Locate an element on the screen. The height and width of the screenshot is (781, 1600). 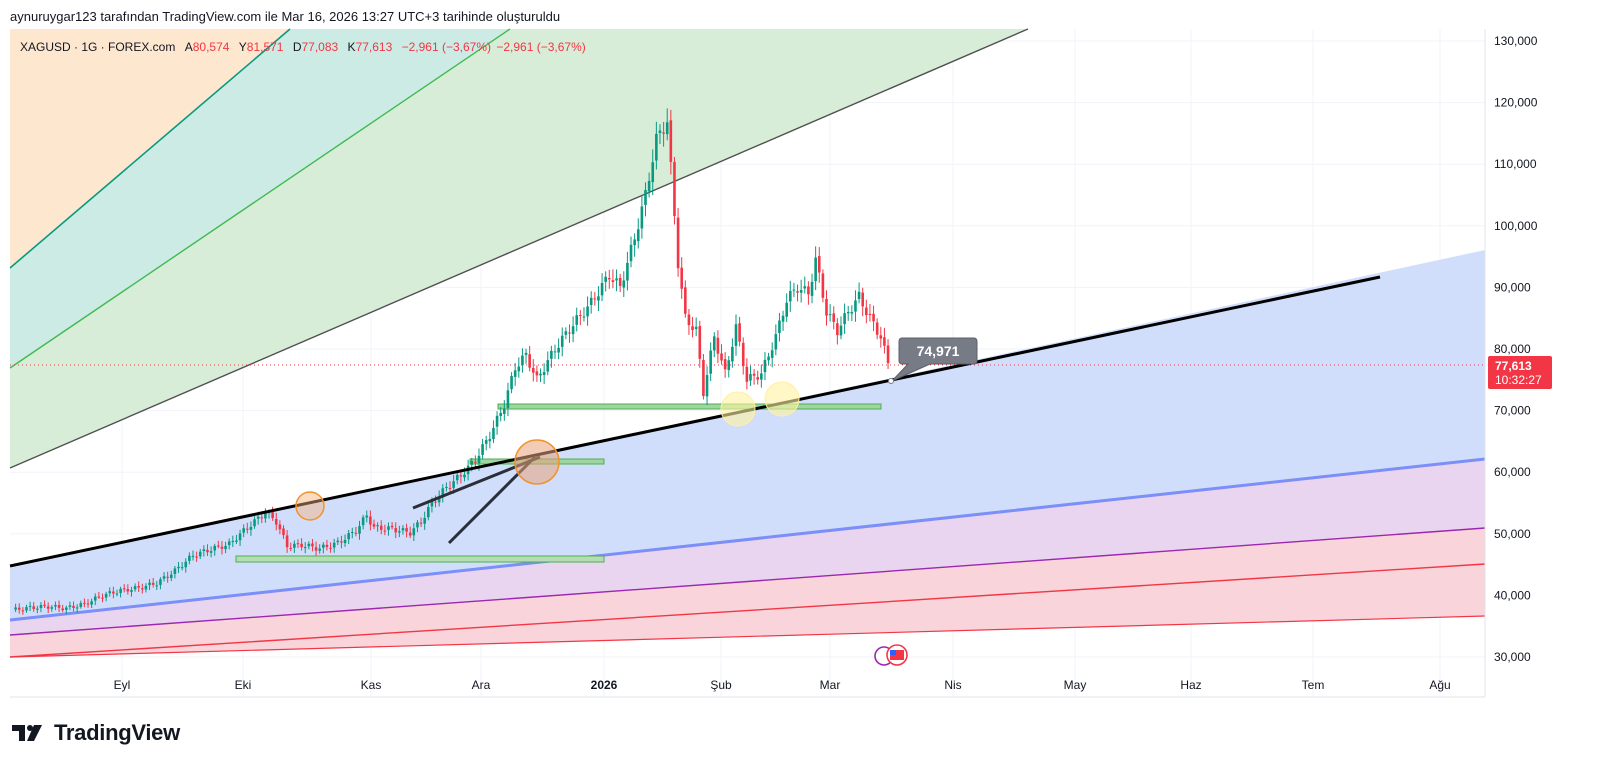
highlight-circle-feb-b is located at coordinates (782, 399).